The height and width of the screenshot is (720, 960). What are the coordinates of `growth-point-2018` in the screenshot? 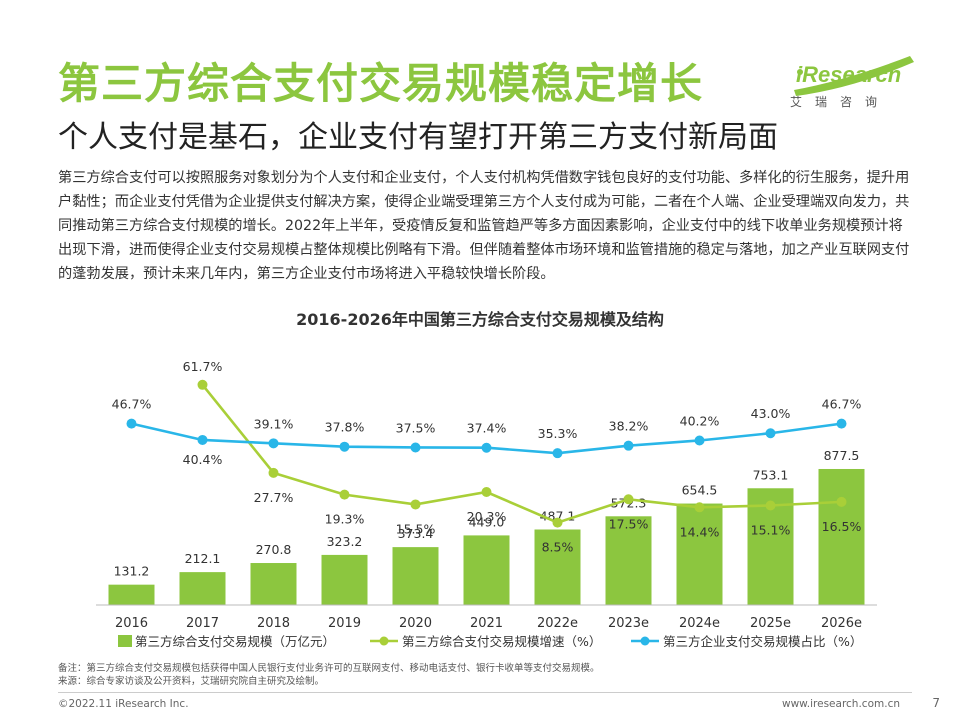 It's located at (273, 472).